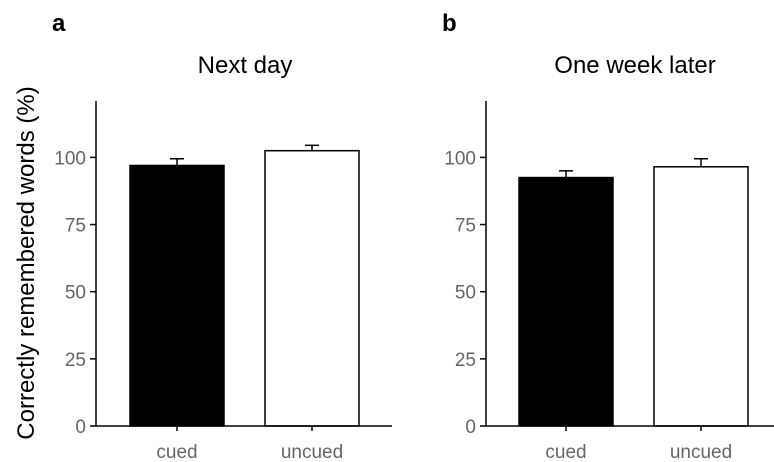  I want to click on panel-title: Next day, so click(245, 65).